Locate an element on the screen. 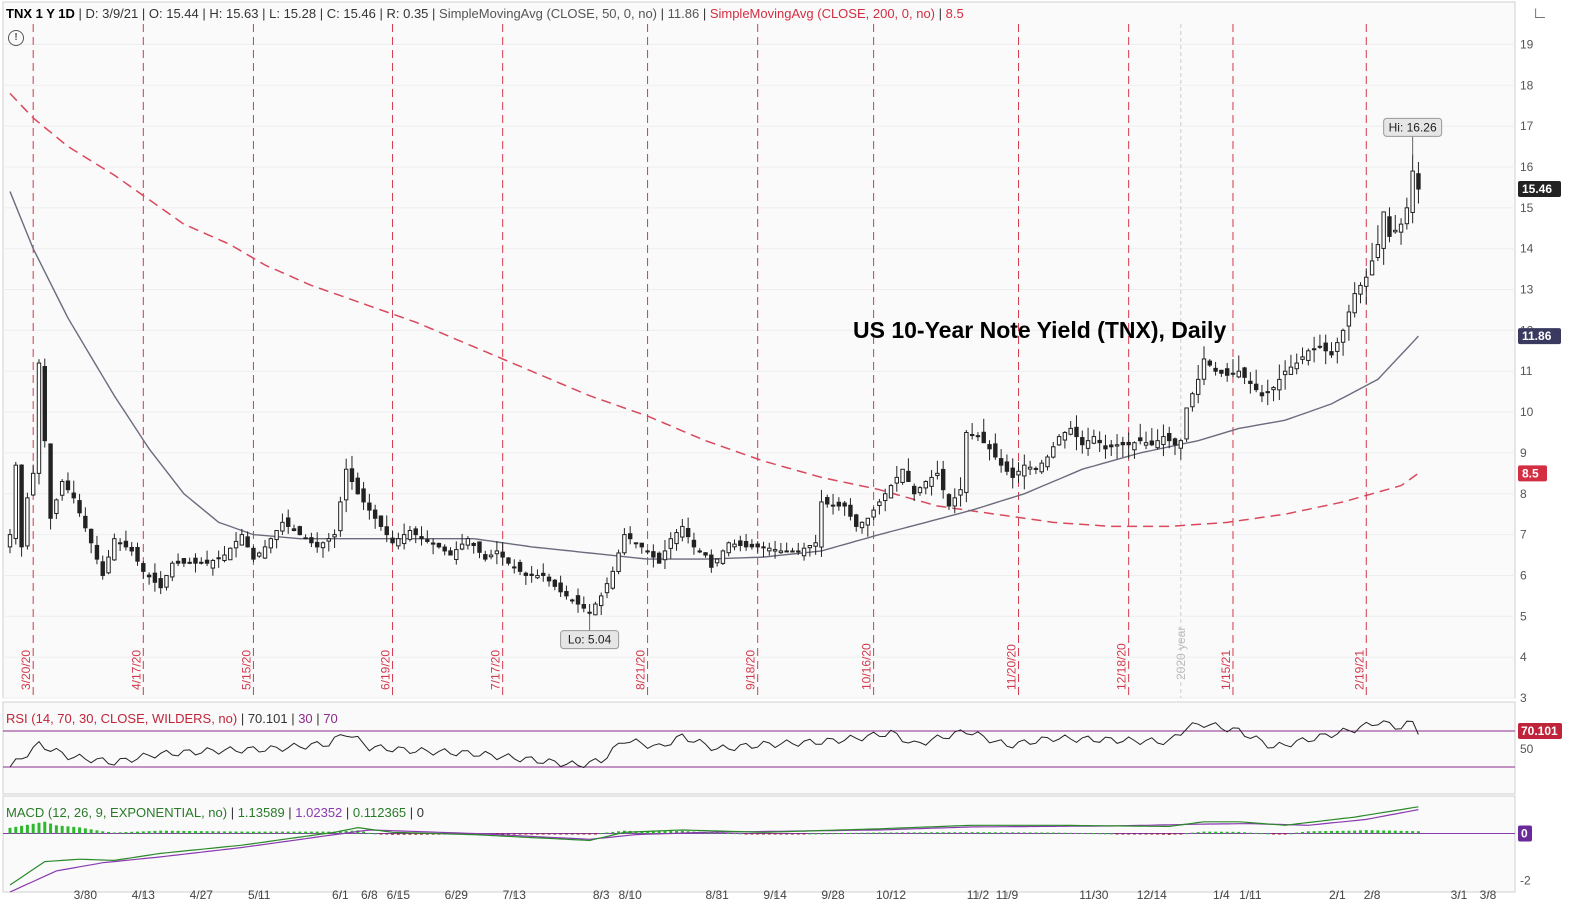 This screenshot has width=1580, height=917. hi-label-box is located at coordinates (1413, 127).